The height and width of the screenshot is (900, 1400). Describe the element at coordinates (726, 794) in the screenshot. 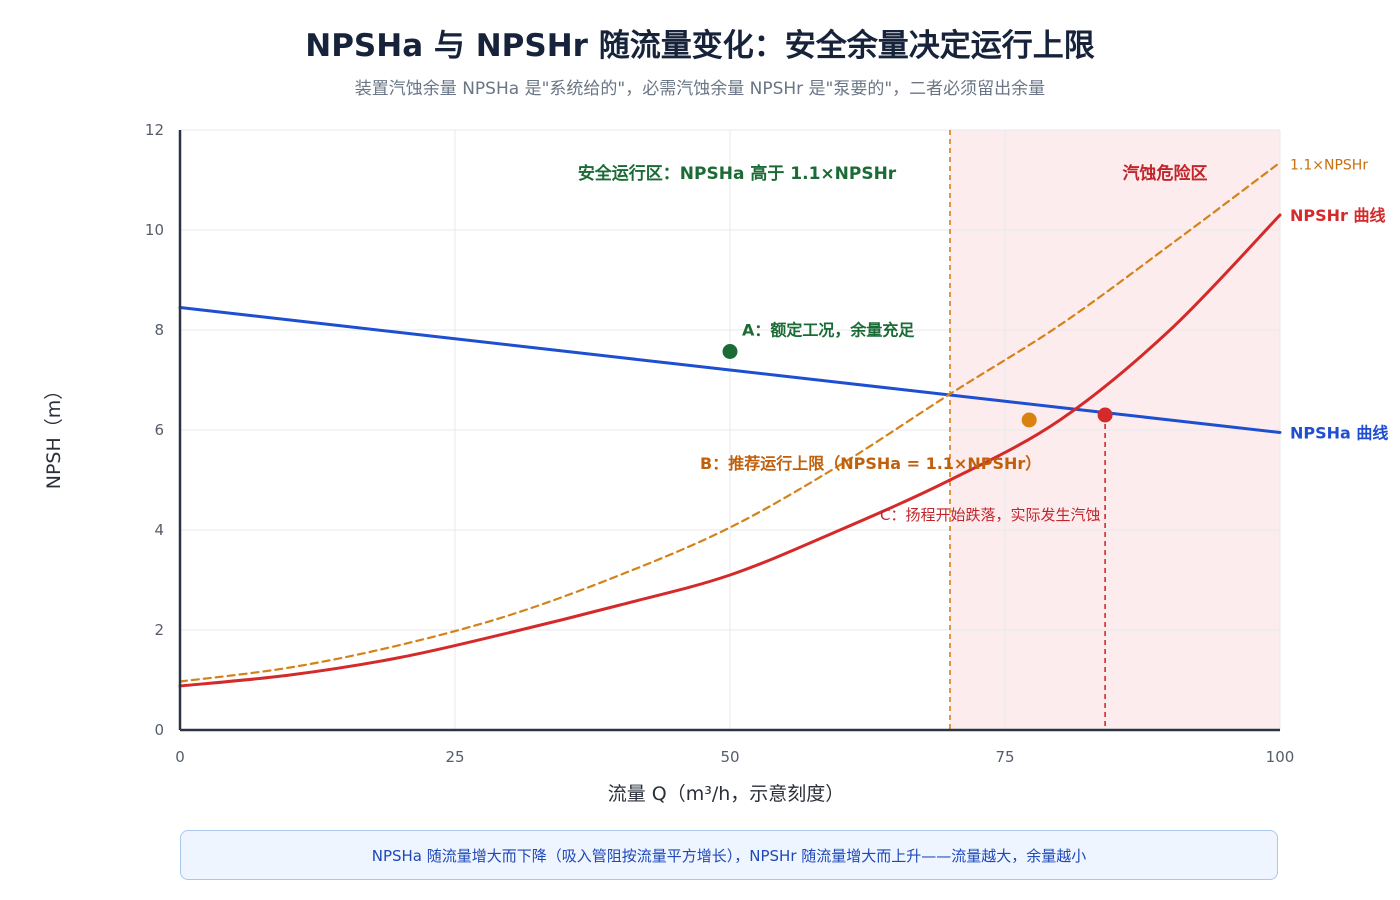

I see `x-axis-label: 流量 Q（m³/h，示意刻度）` at that location.